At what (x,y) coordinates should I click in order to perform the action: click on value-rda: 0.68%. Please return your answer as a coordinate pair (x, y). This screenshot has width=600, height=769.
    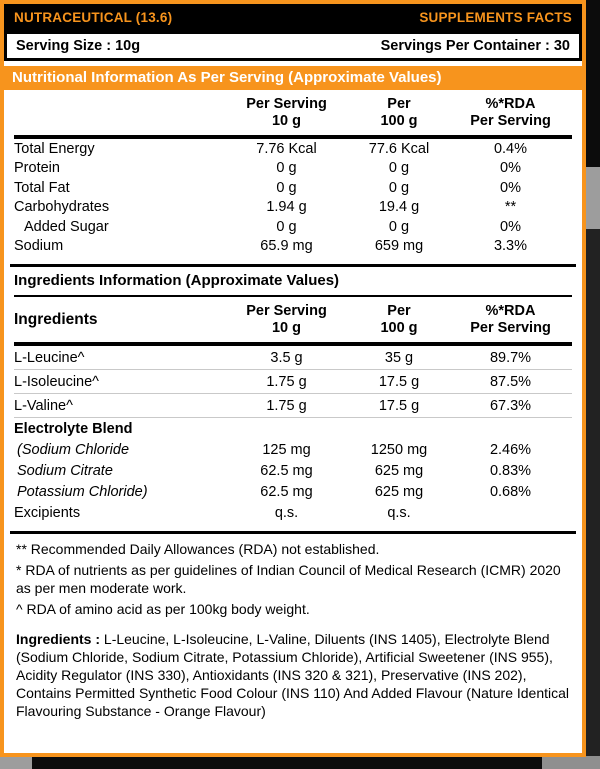
    Looking at the image, I should click on (510, 491).